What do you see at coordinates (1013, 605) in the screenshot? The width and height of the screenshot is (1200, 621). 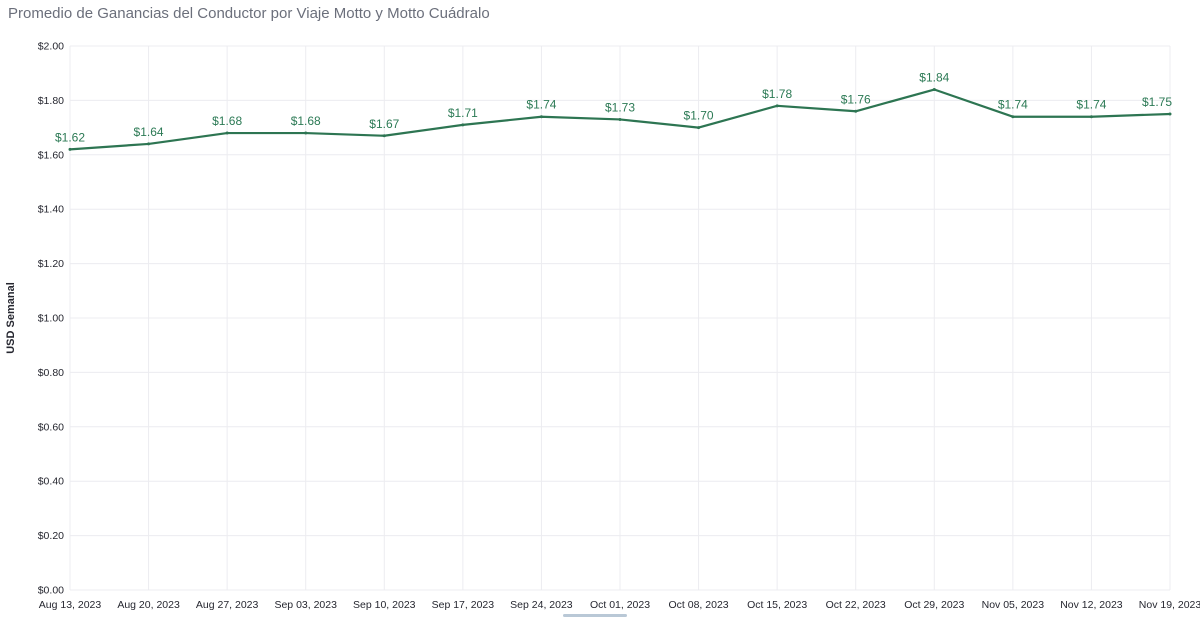 I see `x-tick-label: Nov 05, 2023` at bounding box center [1013, 605].